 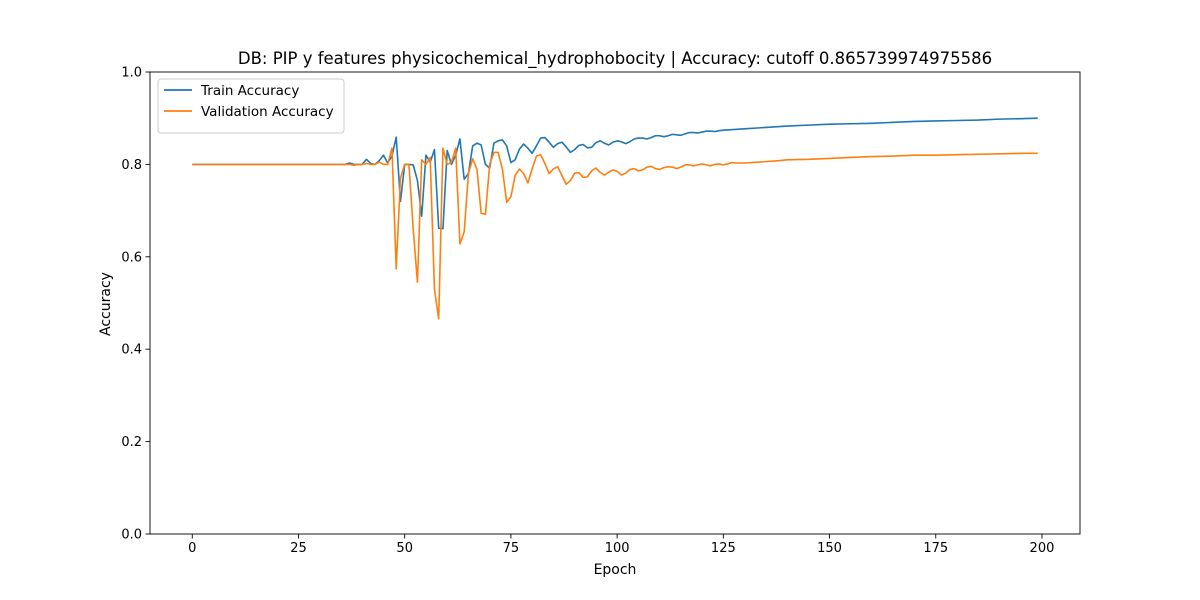 I want to click on y-tick-label: 1.0, so click(x=131, y=73).